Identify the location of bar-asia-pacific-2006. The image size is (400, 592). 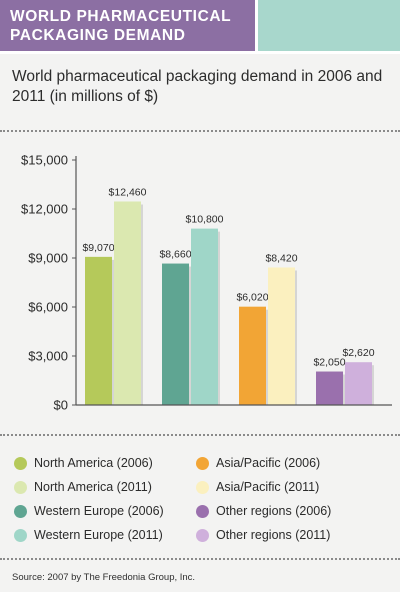
(252, 355).